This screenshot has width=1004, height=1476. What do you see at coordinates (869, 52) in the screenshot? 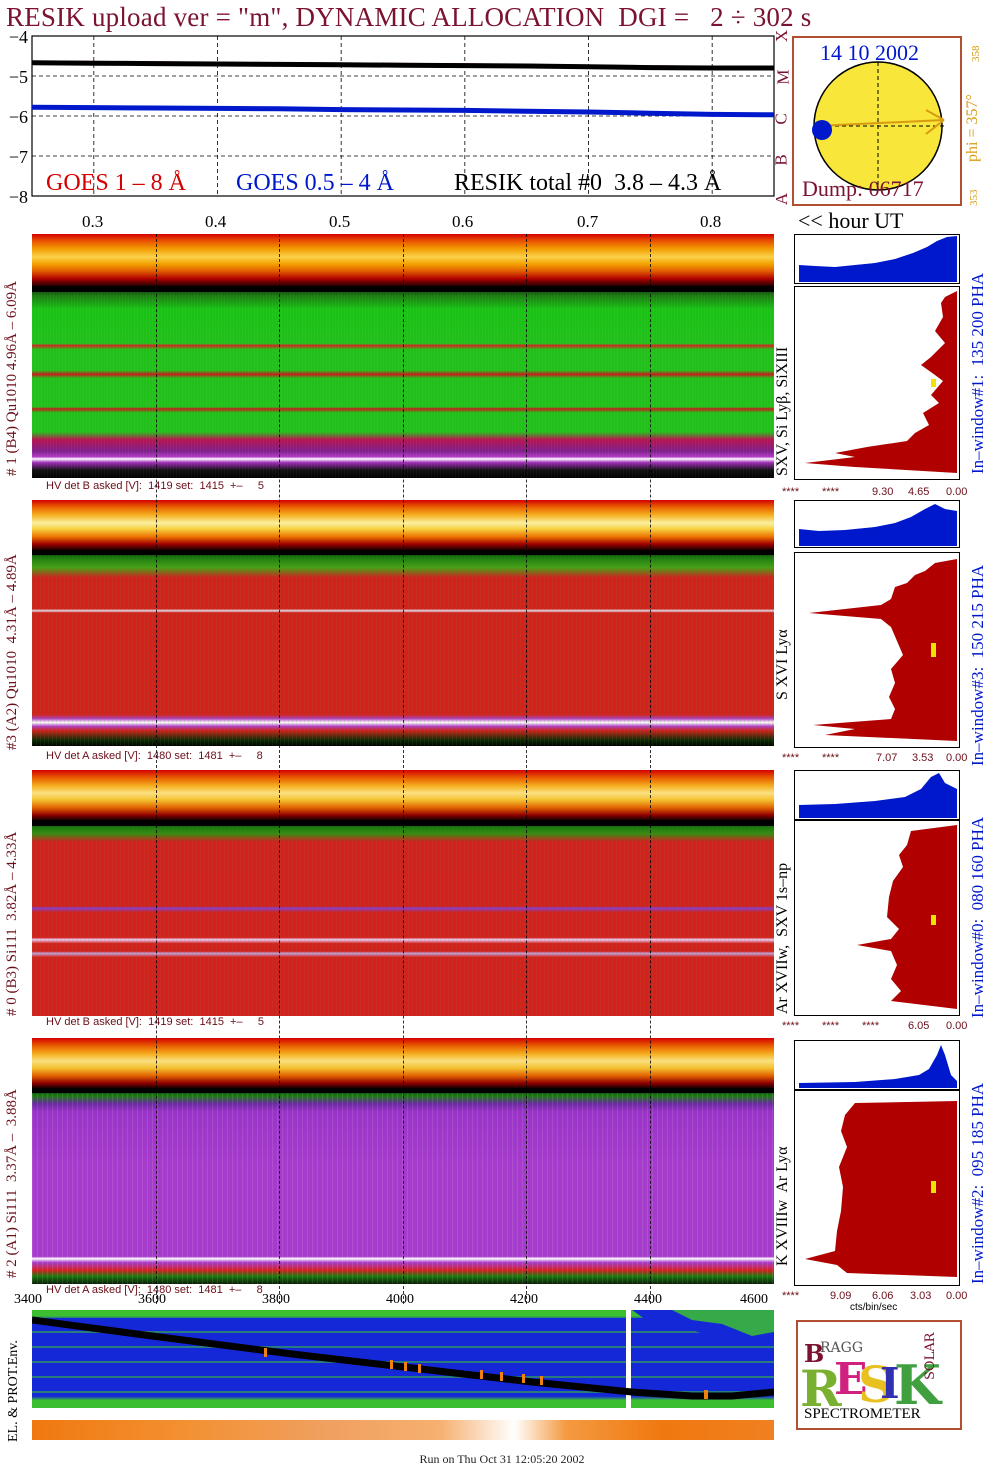
I see `sun-date: 14 10 2002` at bounding box center [869, 52].